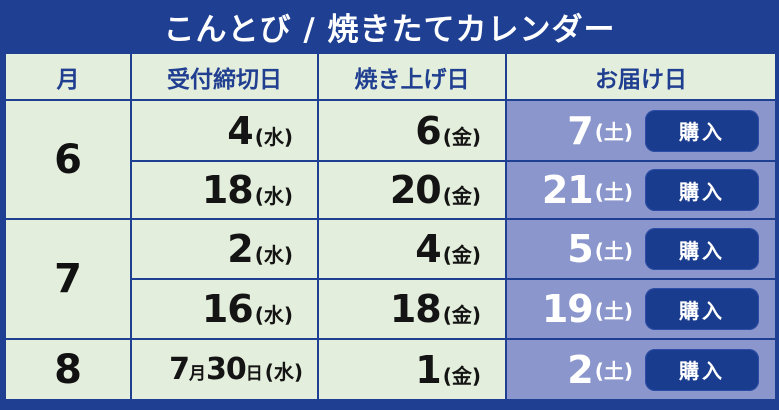 This screenshot has width=779, height=410. I want to click on delivery-cell: 19 (土) 購入, so click(641, 309).